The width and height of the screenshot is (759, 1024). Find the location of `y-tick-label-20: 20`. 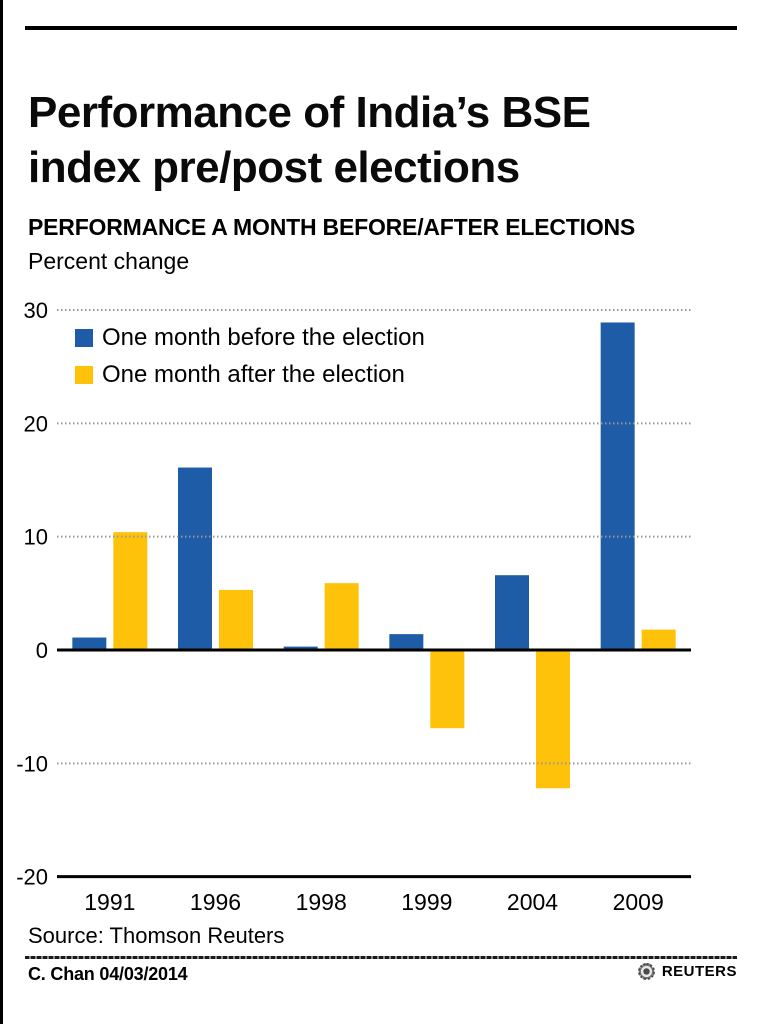

y-tick-label-20: 20 is located at coordinates (36, 423).